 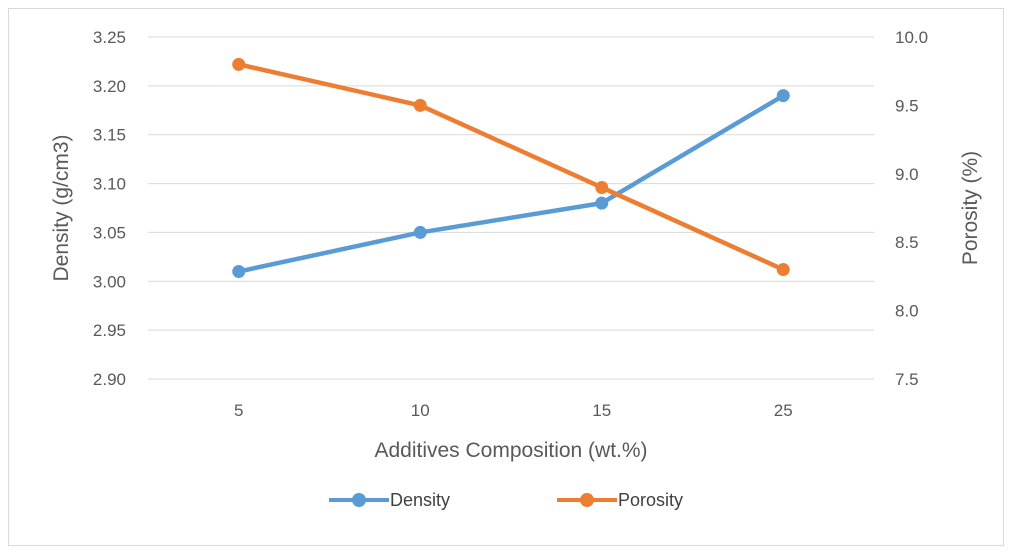 What do you see at coordinates (907, 242) in the screenshot?
I see `y2-tick-label: 8.5` at bounding box center [907, 242].